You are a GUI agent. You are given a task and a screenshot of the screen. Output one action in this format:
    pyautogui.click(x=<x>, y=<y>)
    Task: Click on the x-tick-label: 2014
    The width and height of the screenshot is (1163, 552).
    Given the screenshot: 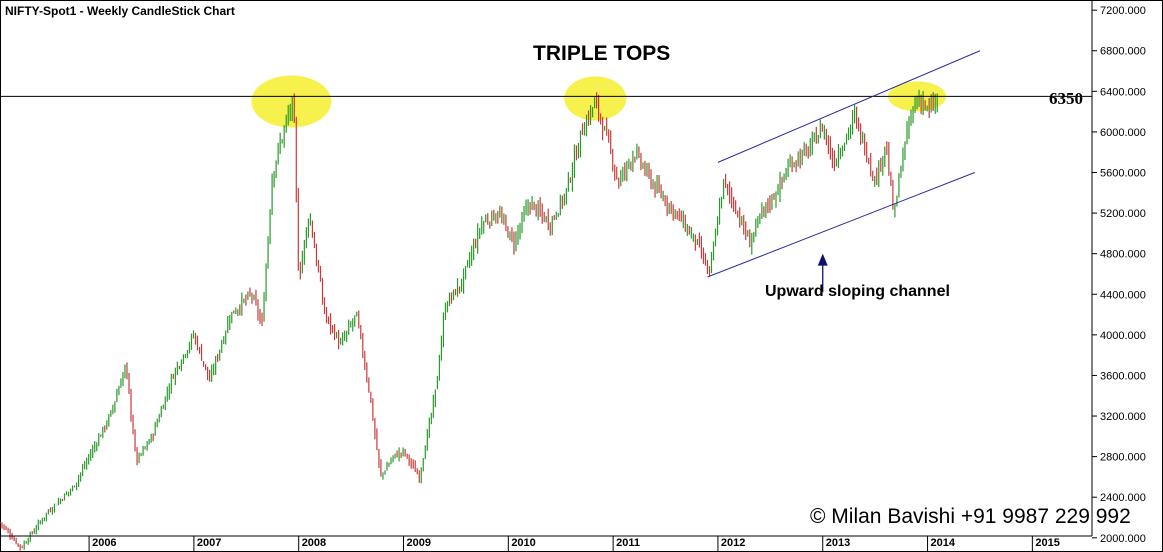 What is the action you would take?
    pyautogui.click(x=943, y=543)
    